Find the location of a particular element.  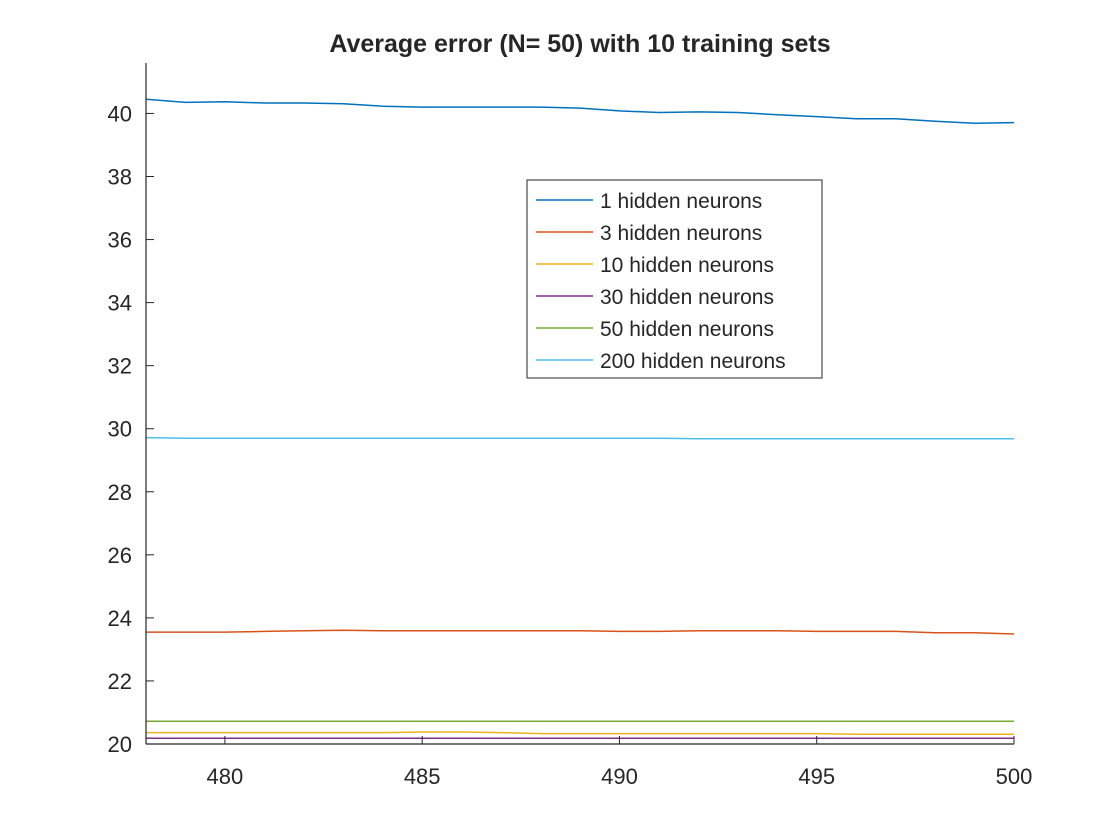

legend-label-0: 1 hidden neurons is located at coordinates (681, 201).